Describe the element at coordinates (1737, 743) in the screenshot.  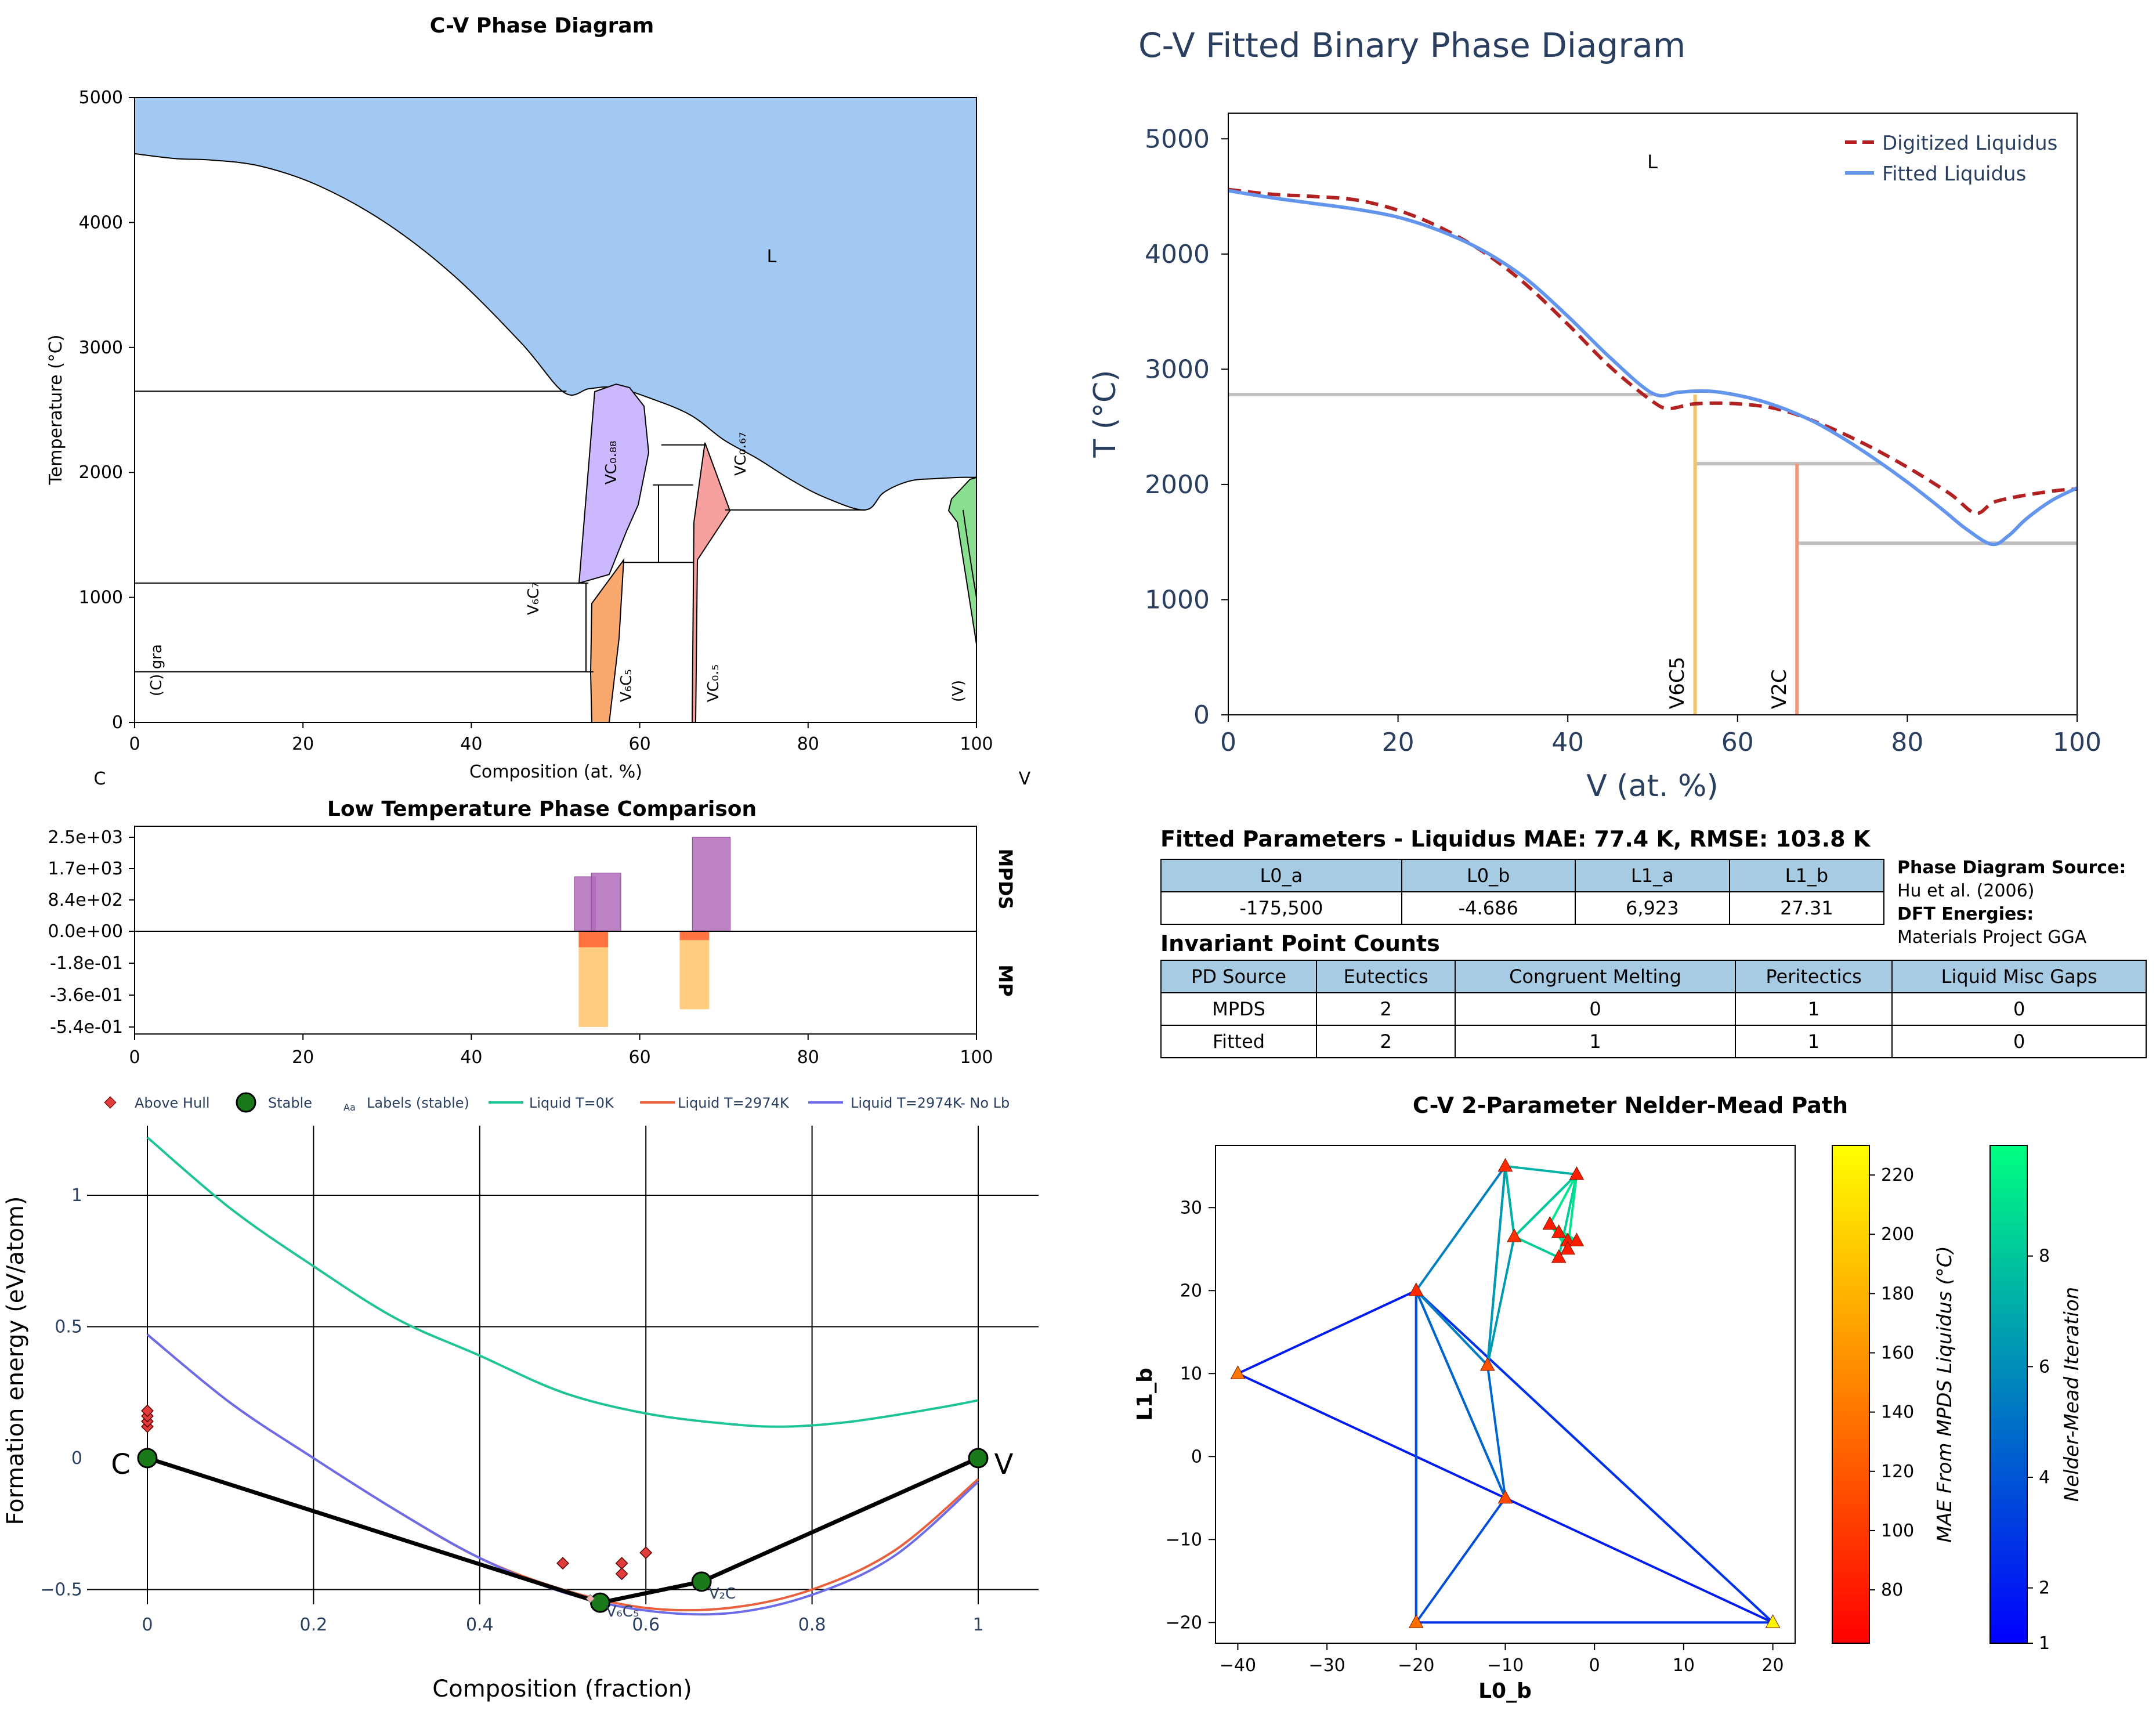
I see `fit-xtick-label: 60` at that location.